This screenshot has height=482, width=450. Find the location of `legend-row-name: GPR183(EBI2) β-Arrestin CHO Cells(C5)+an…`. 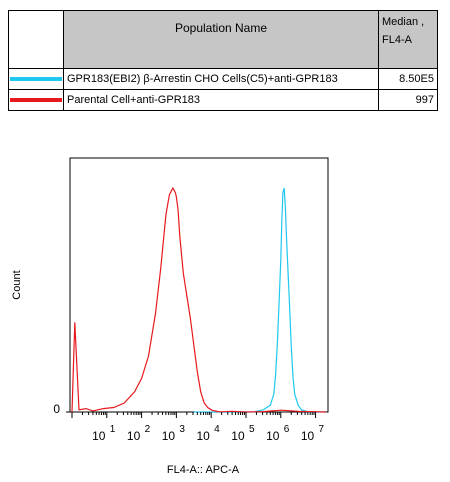

legend-row-name: GPR183(EBI2) β-Arrestin CHO Cells(C5)+an… is located at coordinates (221, 79).